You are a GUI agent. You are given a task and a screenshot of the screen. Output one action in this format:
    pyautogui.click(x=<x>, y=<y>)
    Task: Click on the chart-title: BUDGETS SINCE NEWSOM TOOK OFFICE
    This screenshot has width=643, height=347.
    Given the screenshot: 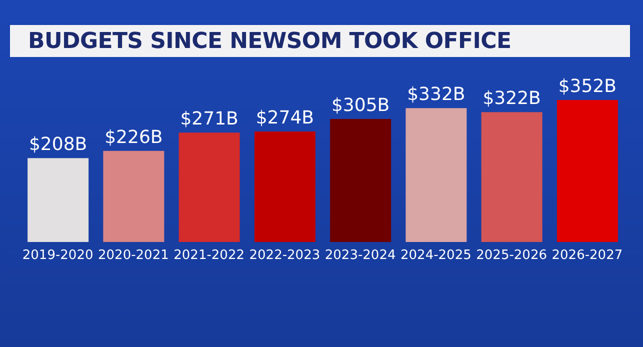 What is the action you would take?
    pyautogui.click(x=270, y=41)
    